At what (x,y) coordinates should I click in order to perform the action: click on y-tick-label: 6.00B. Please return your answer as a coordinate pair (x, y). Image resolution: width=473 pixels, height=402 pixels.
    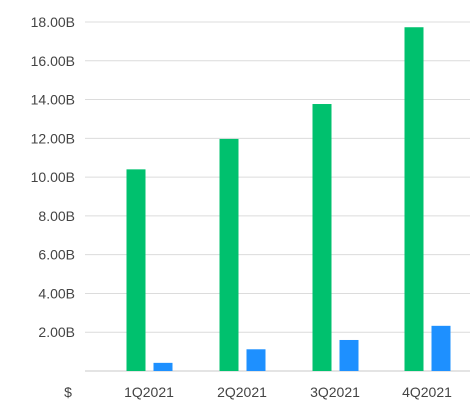
    Looking at the image, I should click on (56, 255).